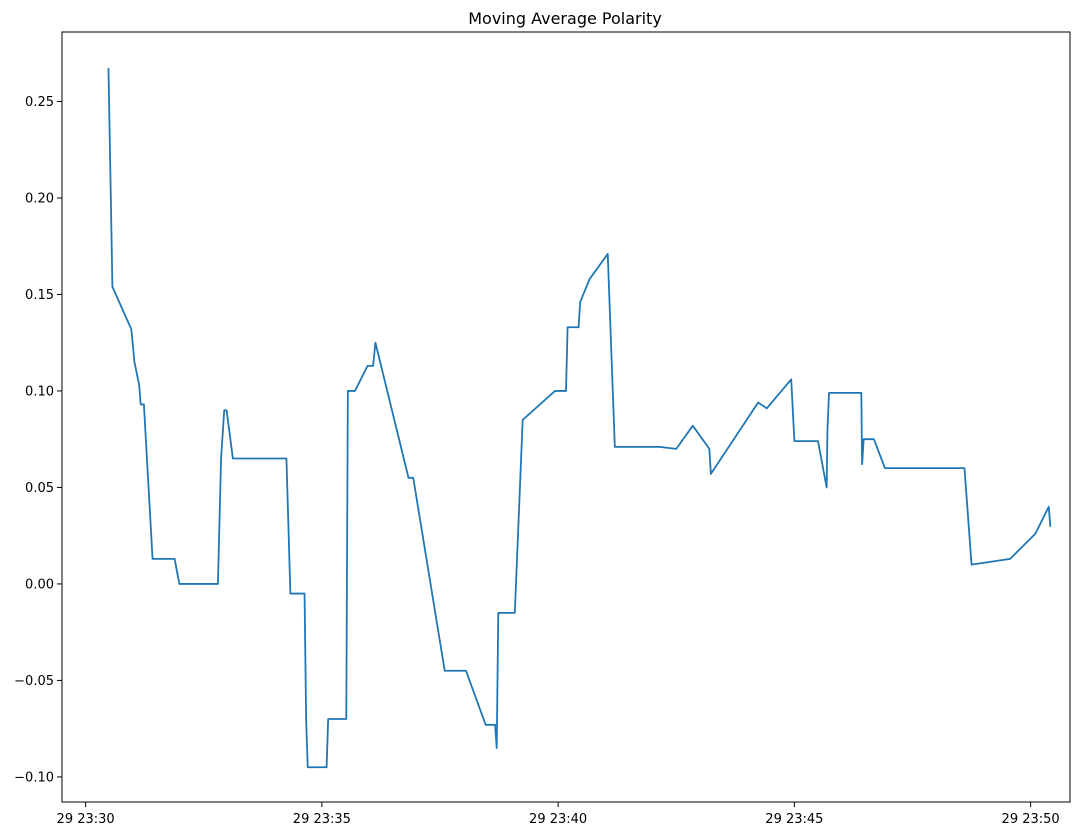 The width and height of the screenshot is (1079, 836). What do you see at coordinates (794, 819) in the screenshot?
I see `x-tick-label: 29 23:45` at bounding box center [794, 819].